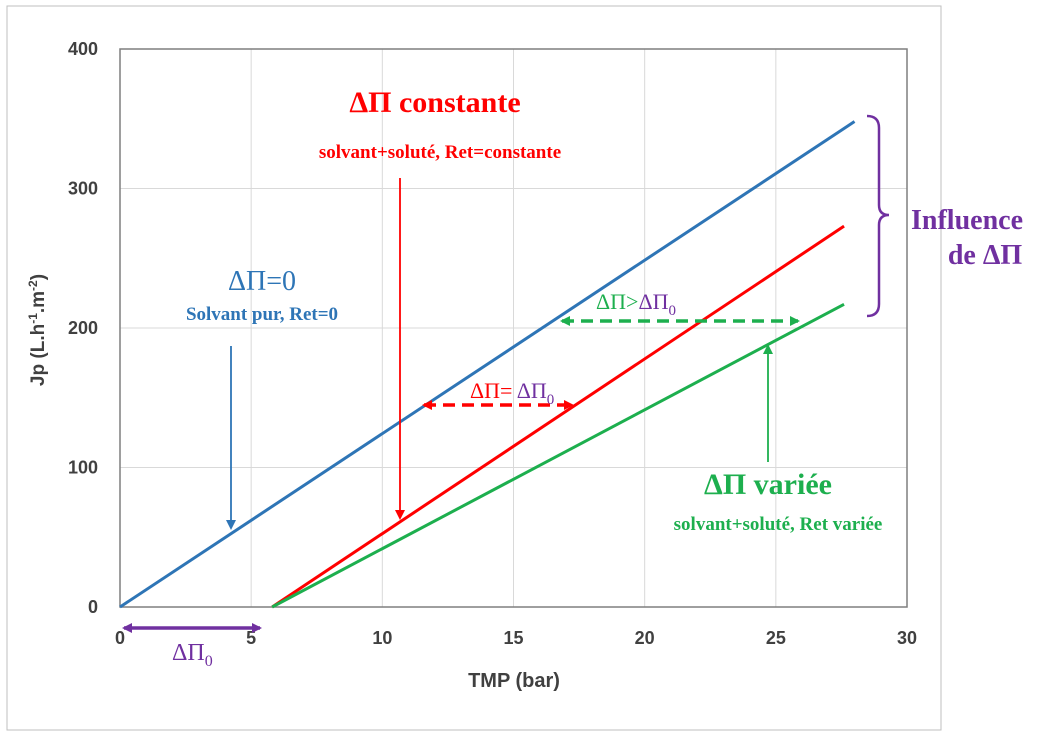  Describe the element at coordinates (878, 216) in the screenshot. I see `influence-bracket` at that location.